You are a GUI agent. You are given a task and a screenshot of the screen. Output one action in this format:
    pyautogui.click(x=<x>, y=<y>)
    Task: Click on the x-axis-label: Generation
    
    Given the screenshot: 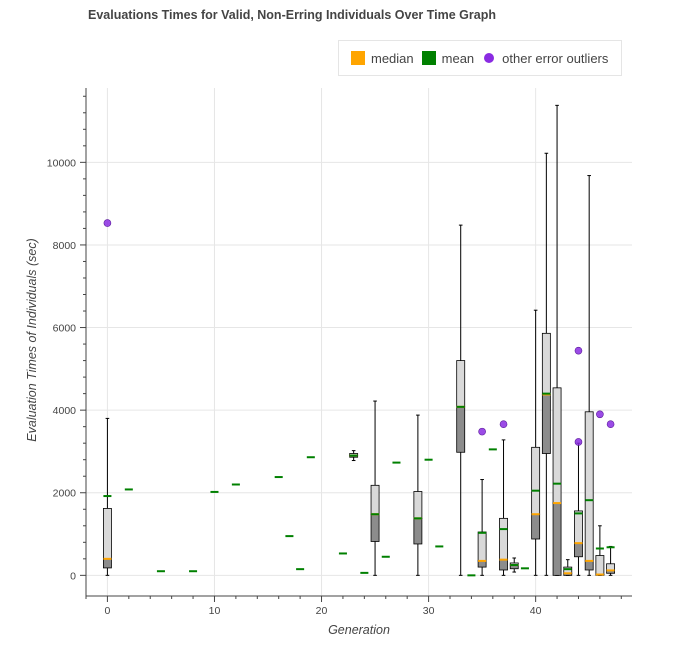 What is the action you would take?
    pyautogui.click(x=359, y=630)
    